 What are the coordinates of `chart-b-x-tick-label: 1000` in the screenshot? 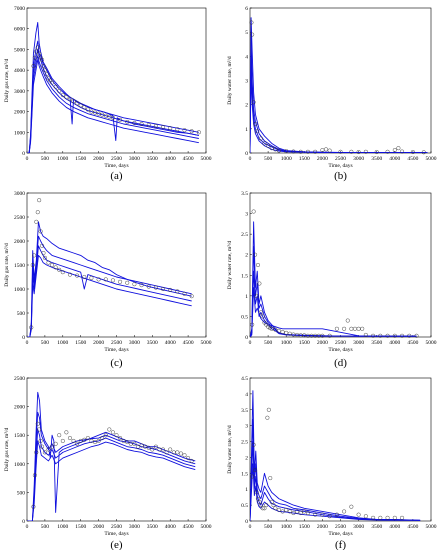 It's located at (286, 159).